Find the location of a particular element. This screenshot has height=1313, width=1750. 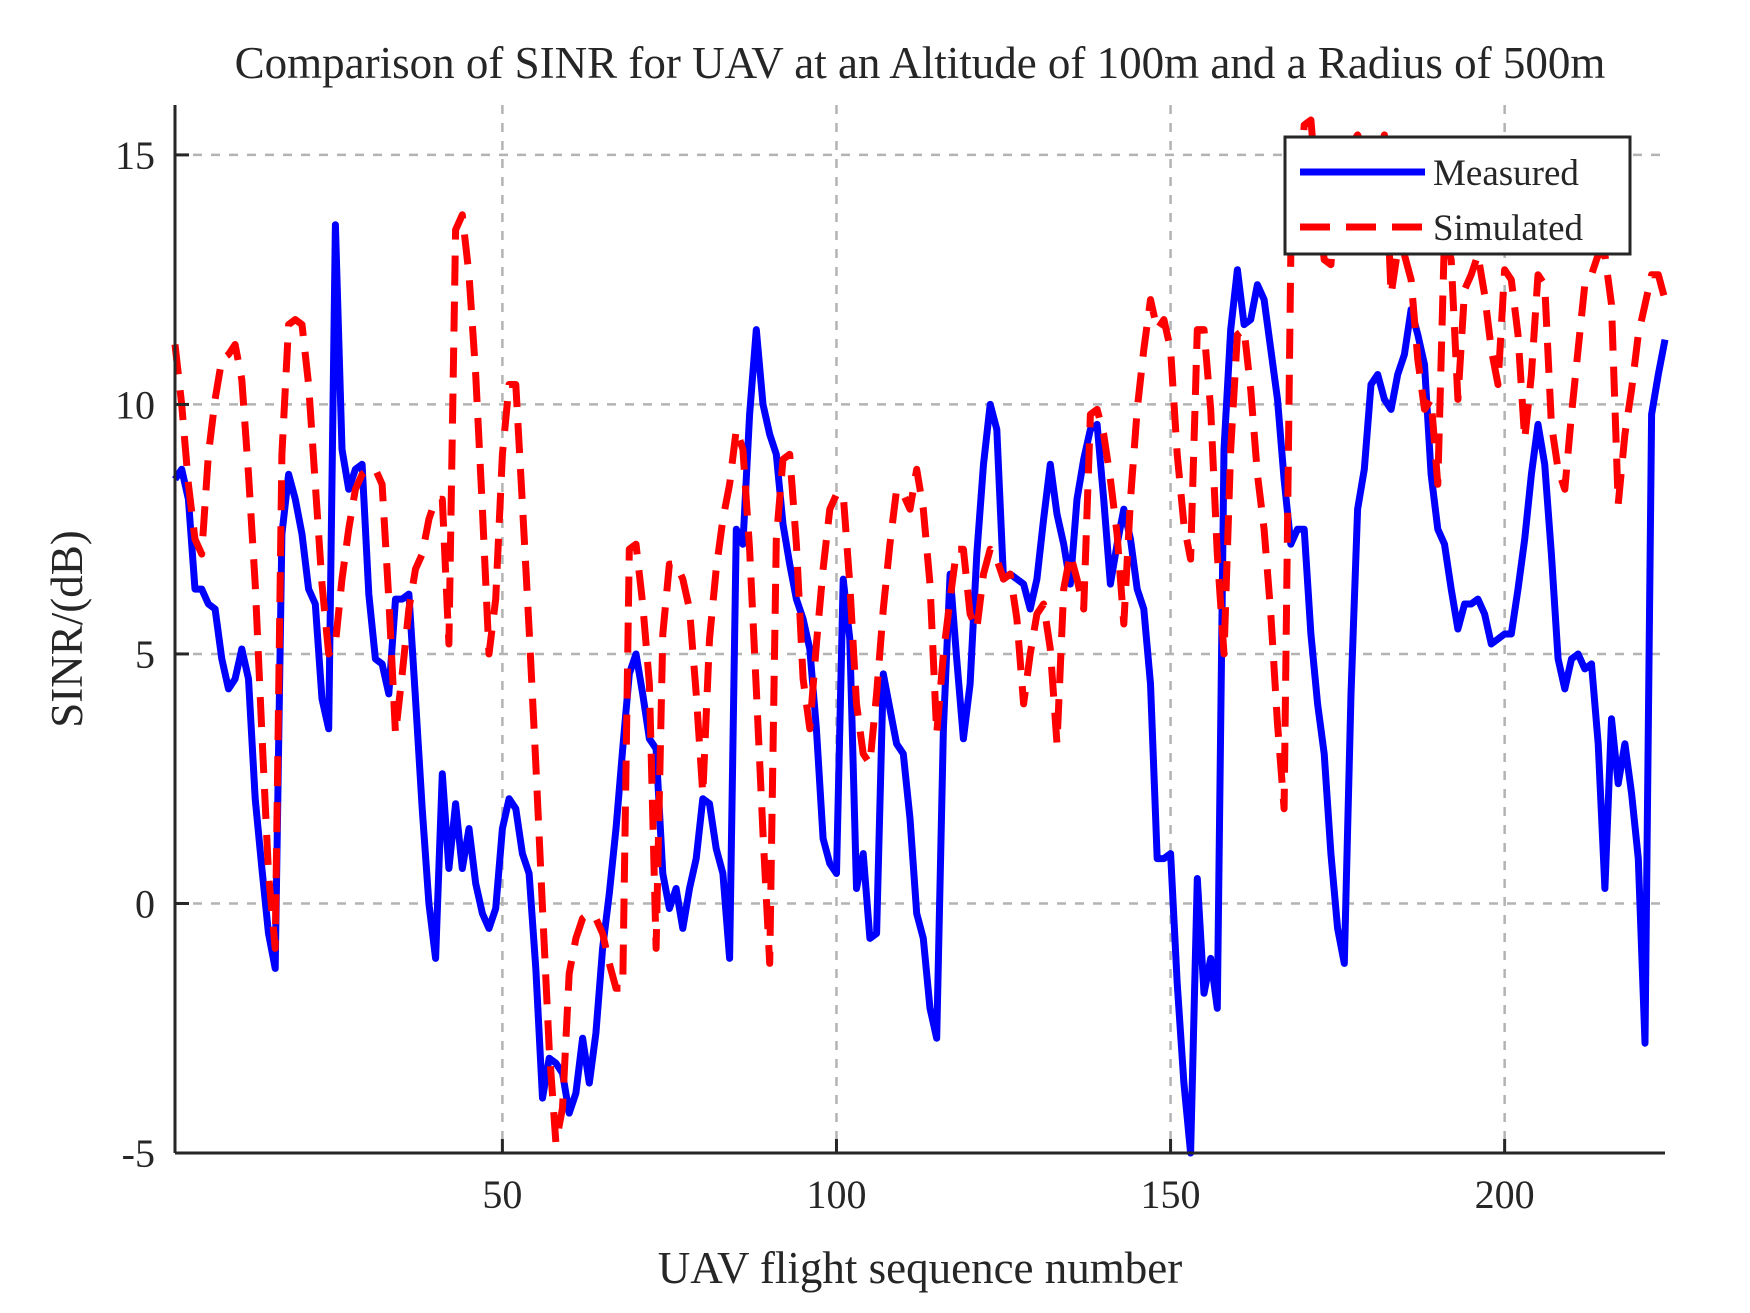

y-axis-label: SINR/(dB) is located at coordinates (67, 629).